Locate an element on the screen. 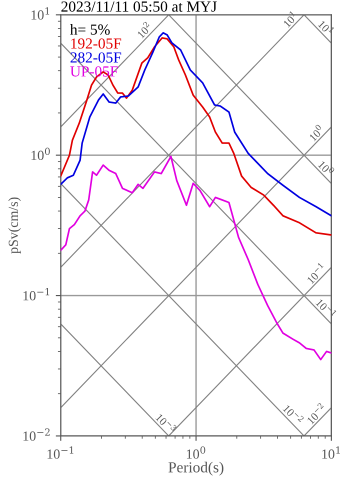 The width and height of the screenshot is (347, 478). y-tick-label: 10$^{1}$ is located at coordinates (41, 13).